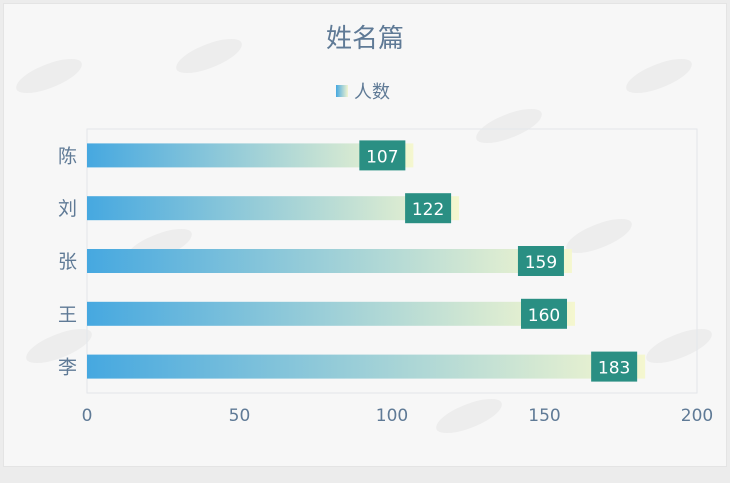 The image size is (730, 483). I want to click on legend-swatch, so click(342, 91).